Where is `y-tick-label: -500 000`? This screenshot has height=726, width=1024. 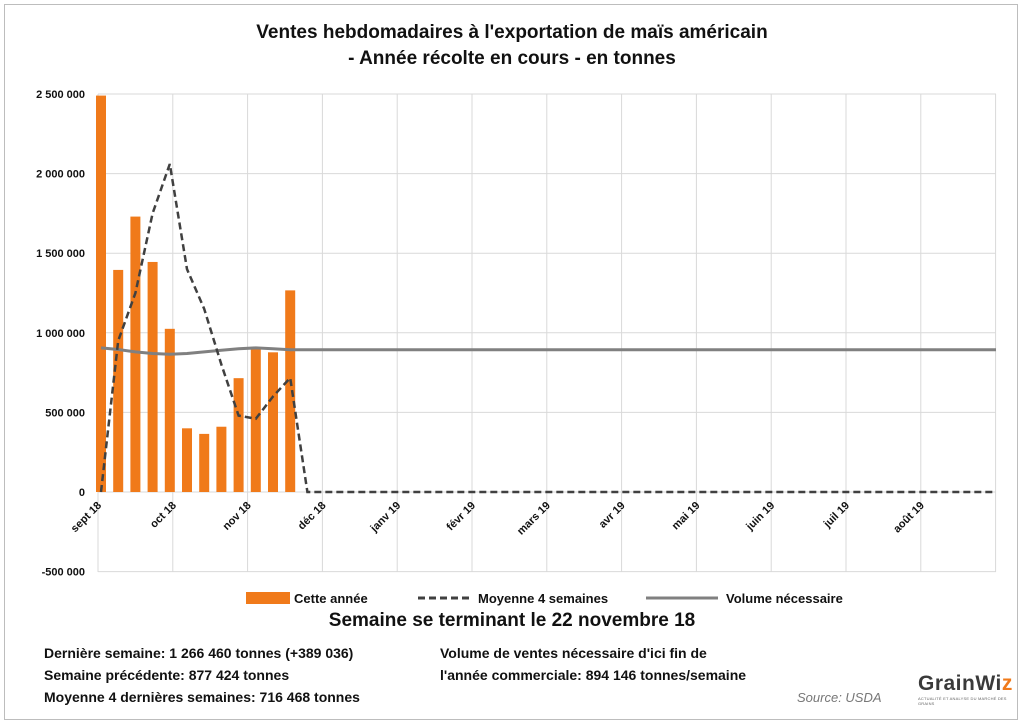 y-tick-label: -500 000 is located at coordinates (63, 573).